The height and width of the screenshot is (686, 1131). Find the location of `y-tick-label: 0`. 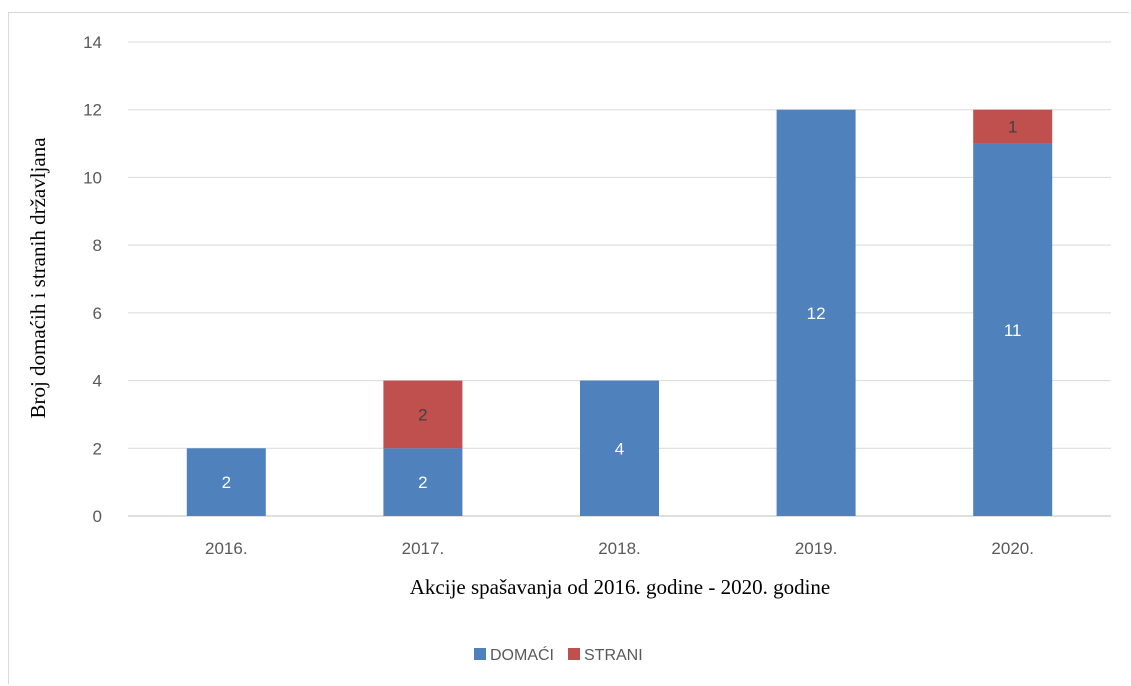

y-tick-label: 0 is located at coordinates (97, 516).